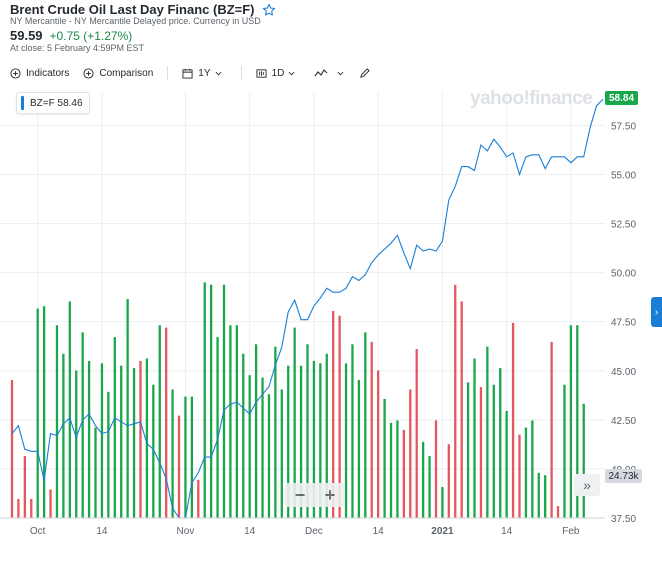  What do you see at coordinates (315, 495) in the screenshot?
I see `zoom-controls: − +` at bounding box center [315, 495].